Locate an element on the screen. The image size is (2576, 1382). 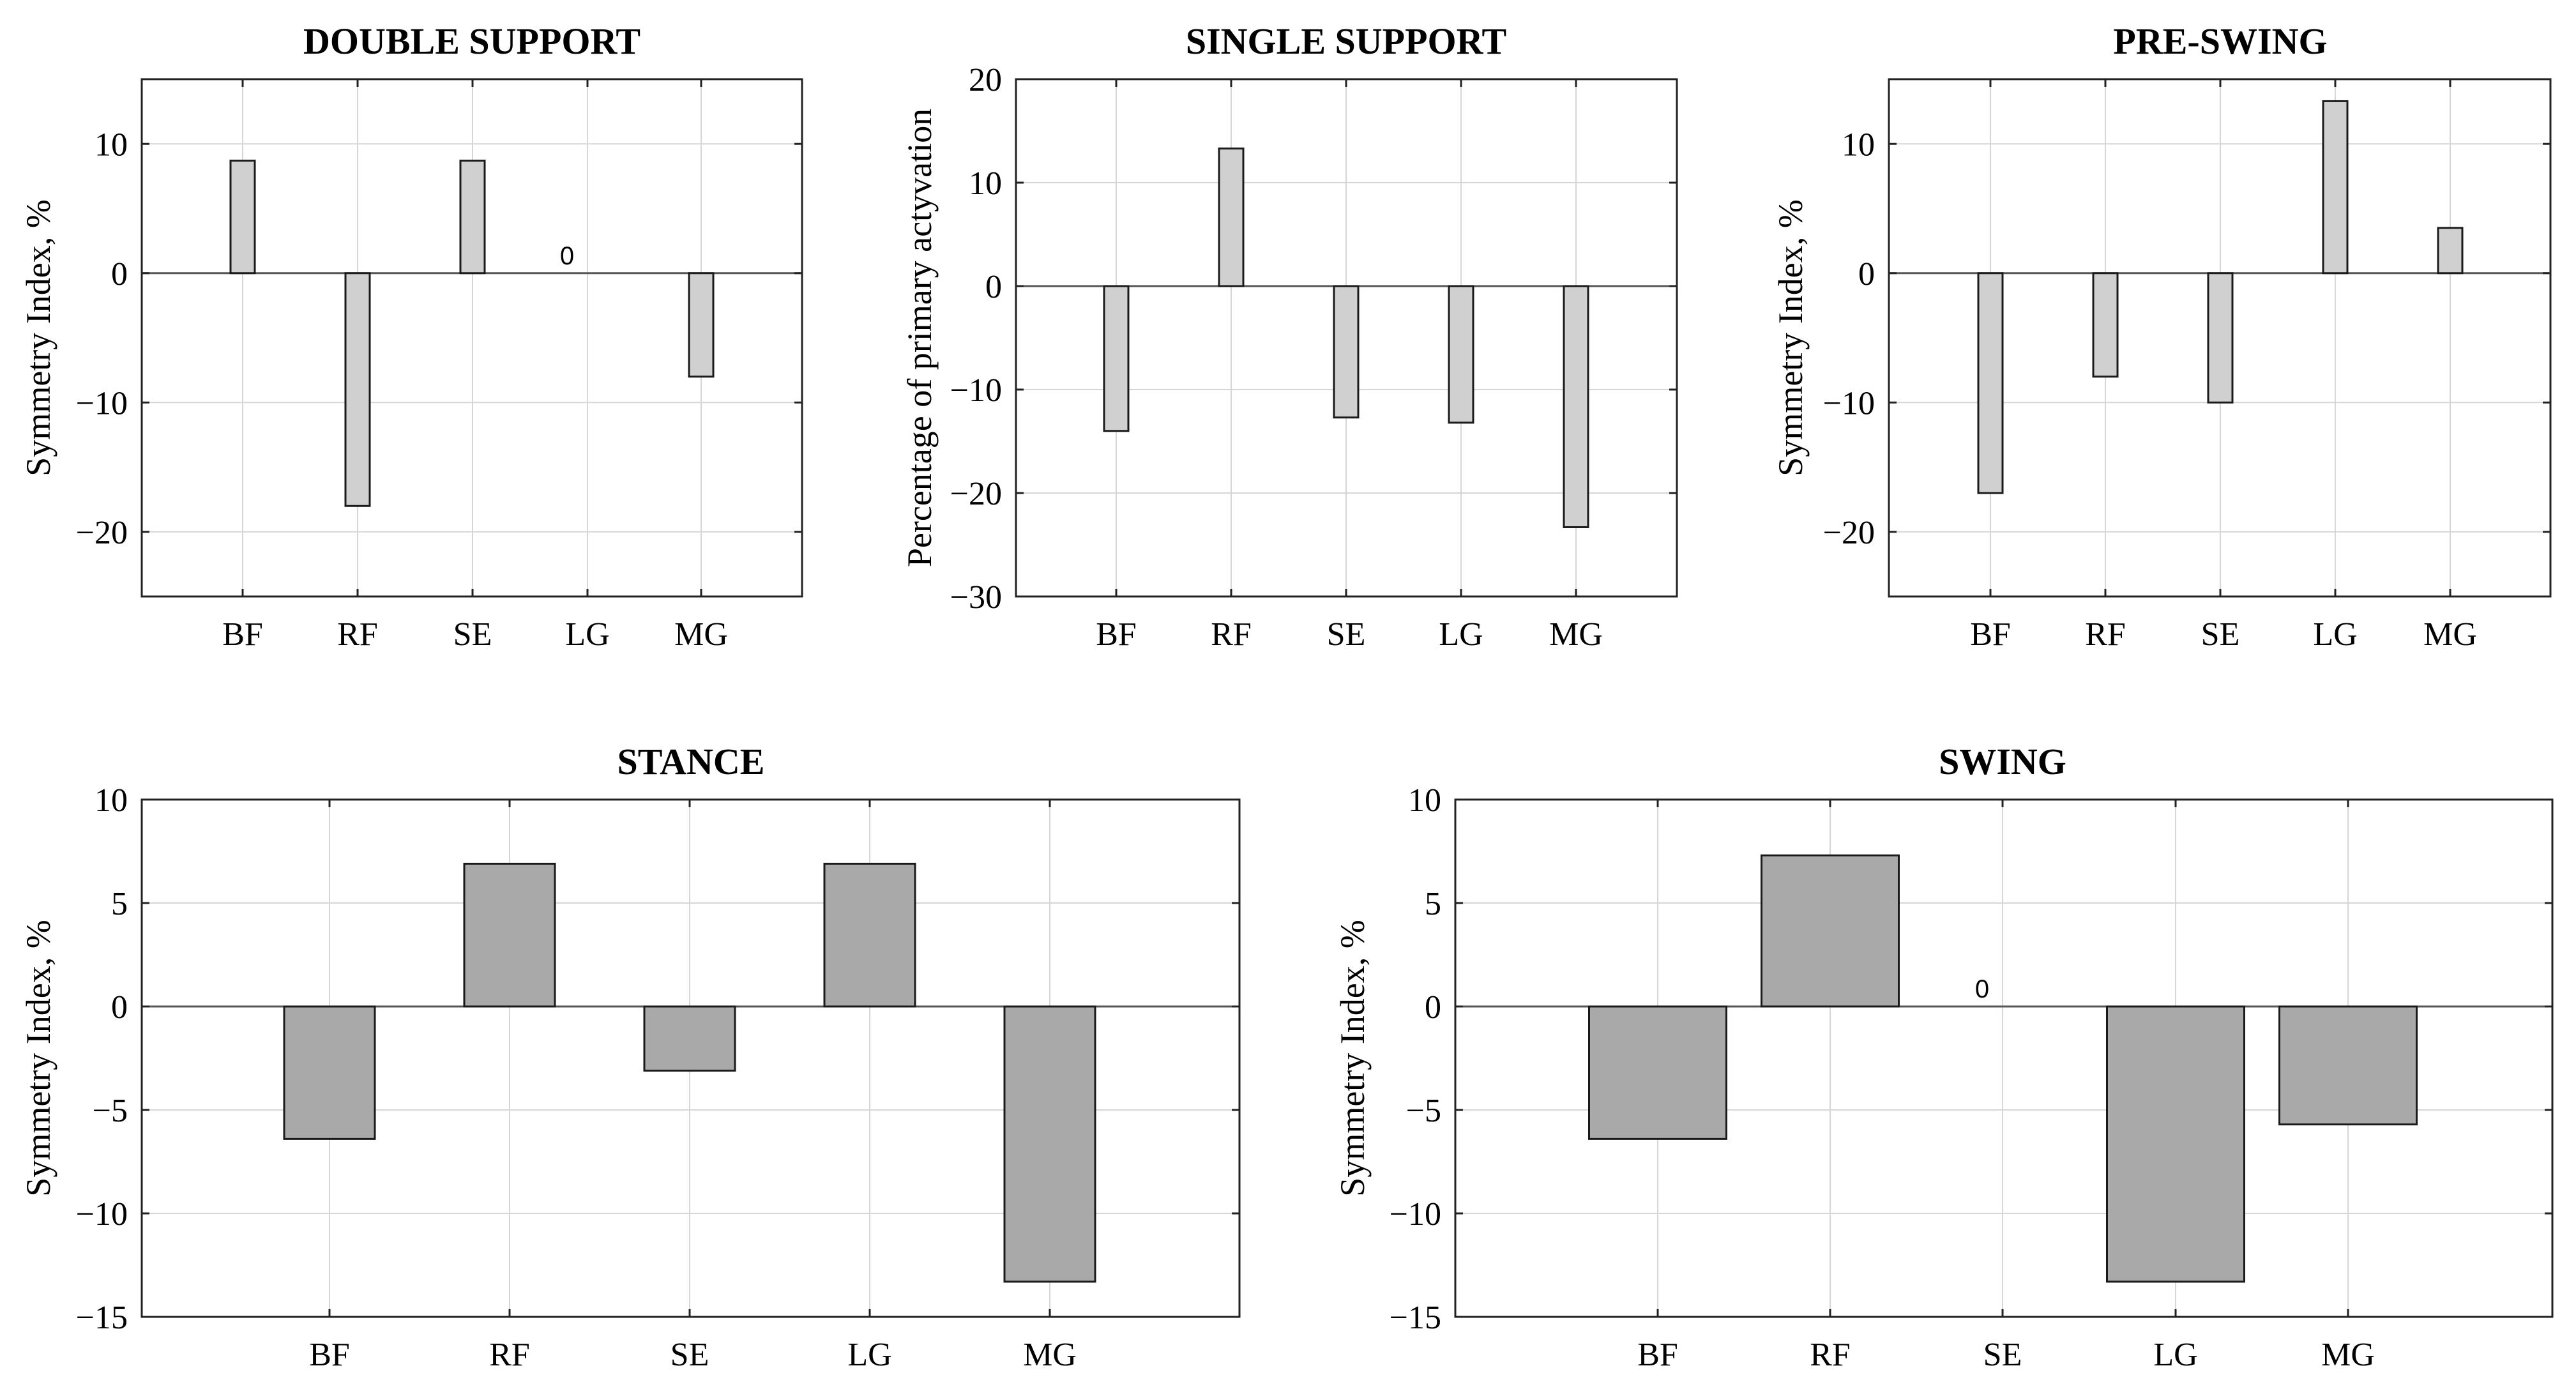
y-tick-label: 20 is located at coordinates (986, 80).